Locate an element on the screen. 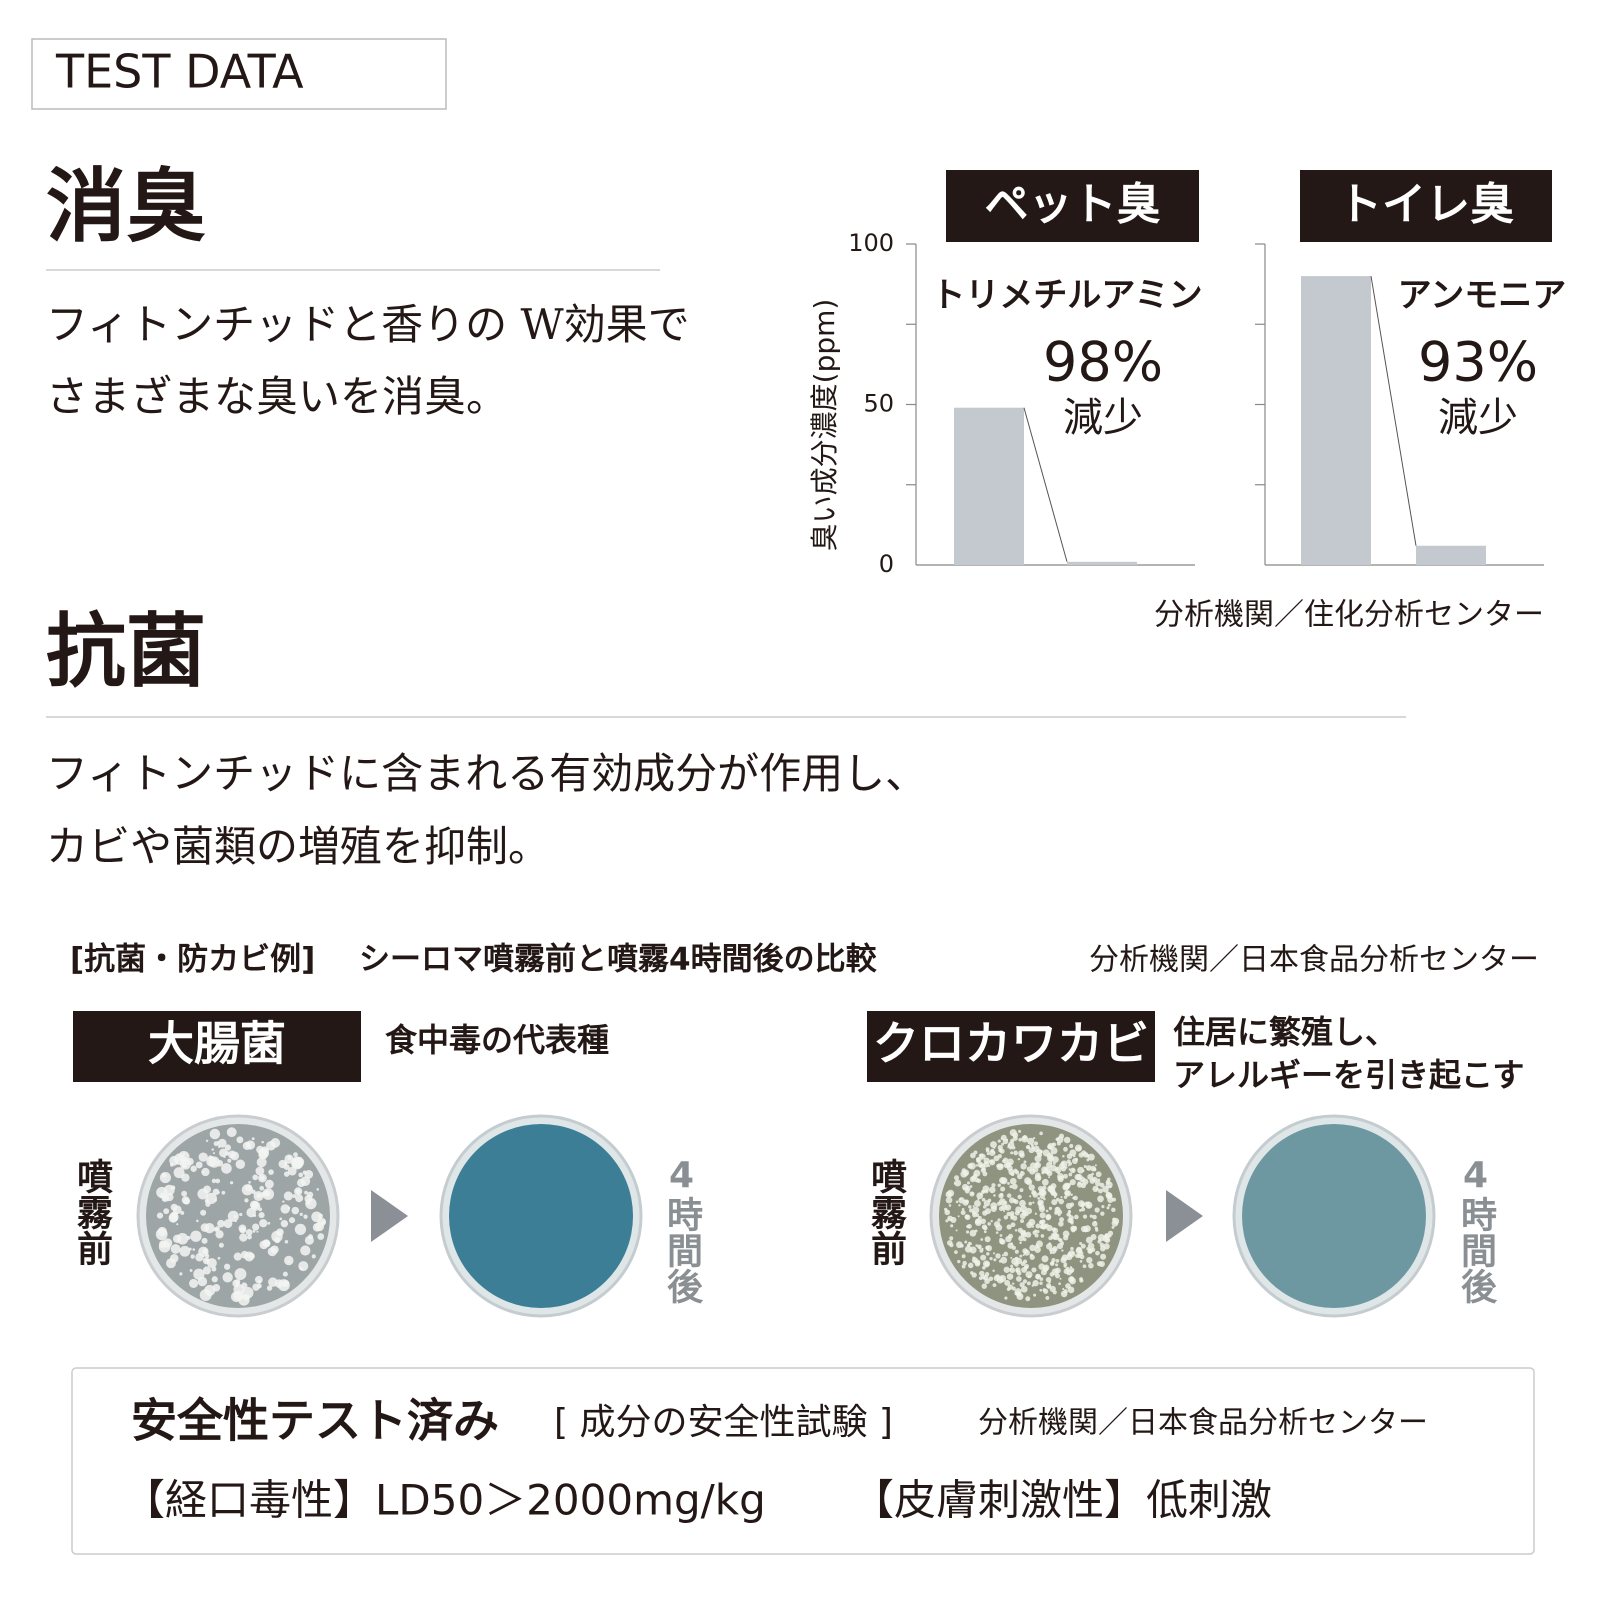 The width and height of the screenshot is (1600, 1600). arrow is located at coordinates (389, 1216).